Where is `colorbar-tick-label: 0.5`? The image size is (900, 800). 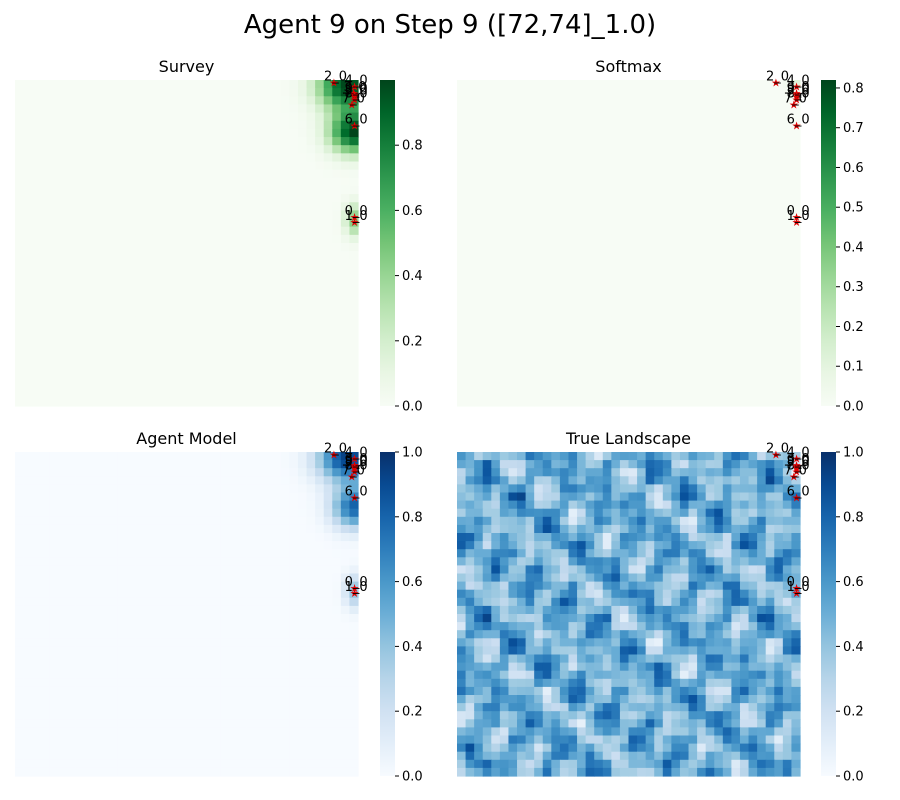
colorbar-tick-label: 0.5 is located at coordinates (853, 208).